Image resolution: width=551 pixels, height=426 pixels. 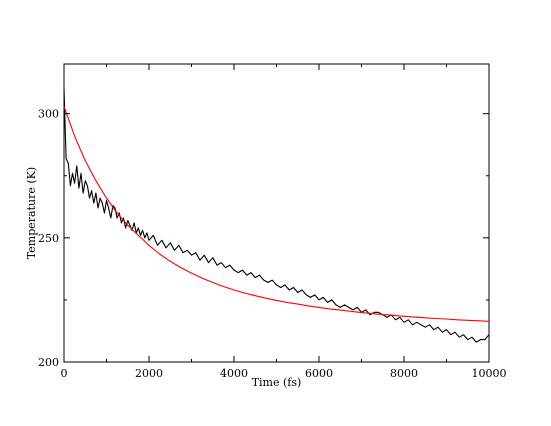 What do you see at coordinates (149, 373) in the screenshot?
I see `x-tick-label: 2000` at bounding box center [149, 373].